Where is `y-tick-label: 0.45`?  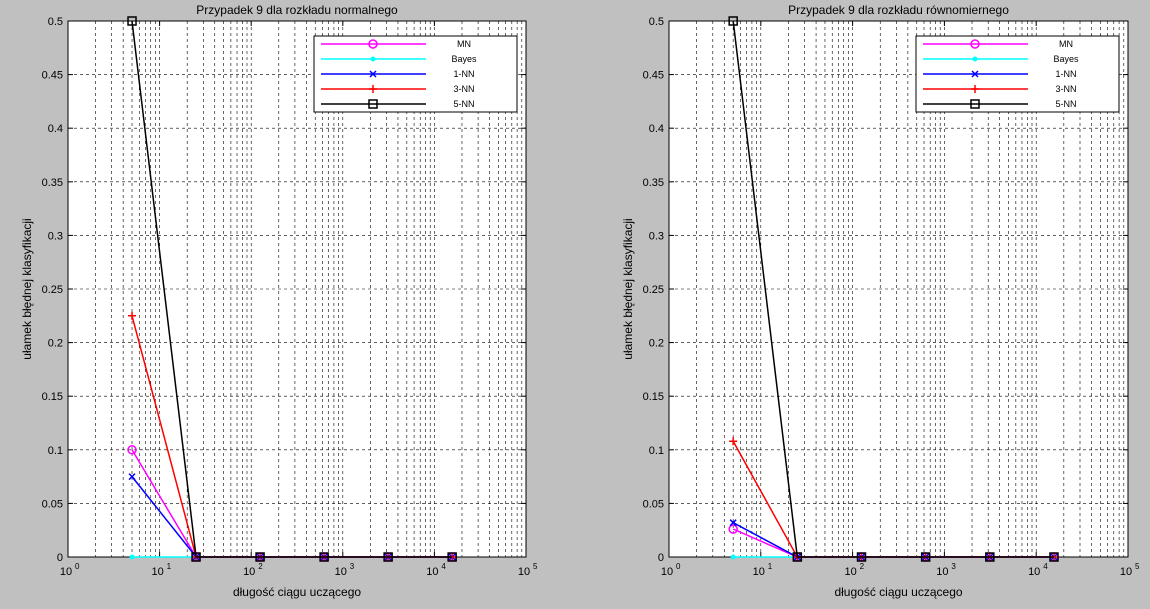
y-tick-label: 0.45 is located at coordinates (653, 76).